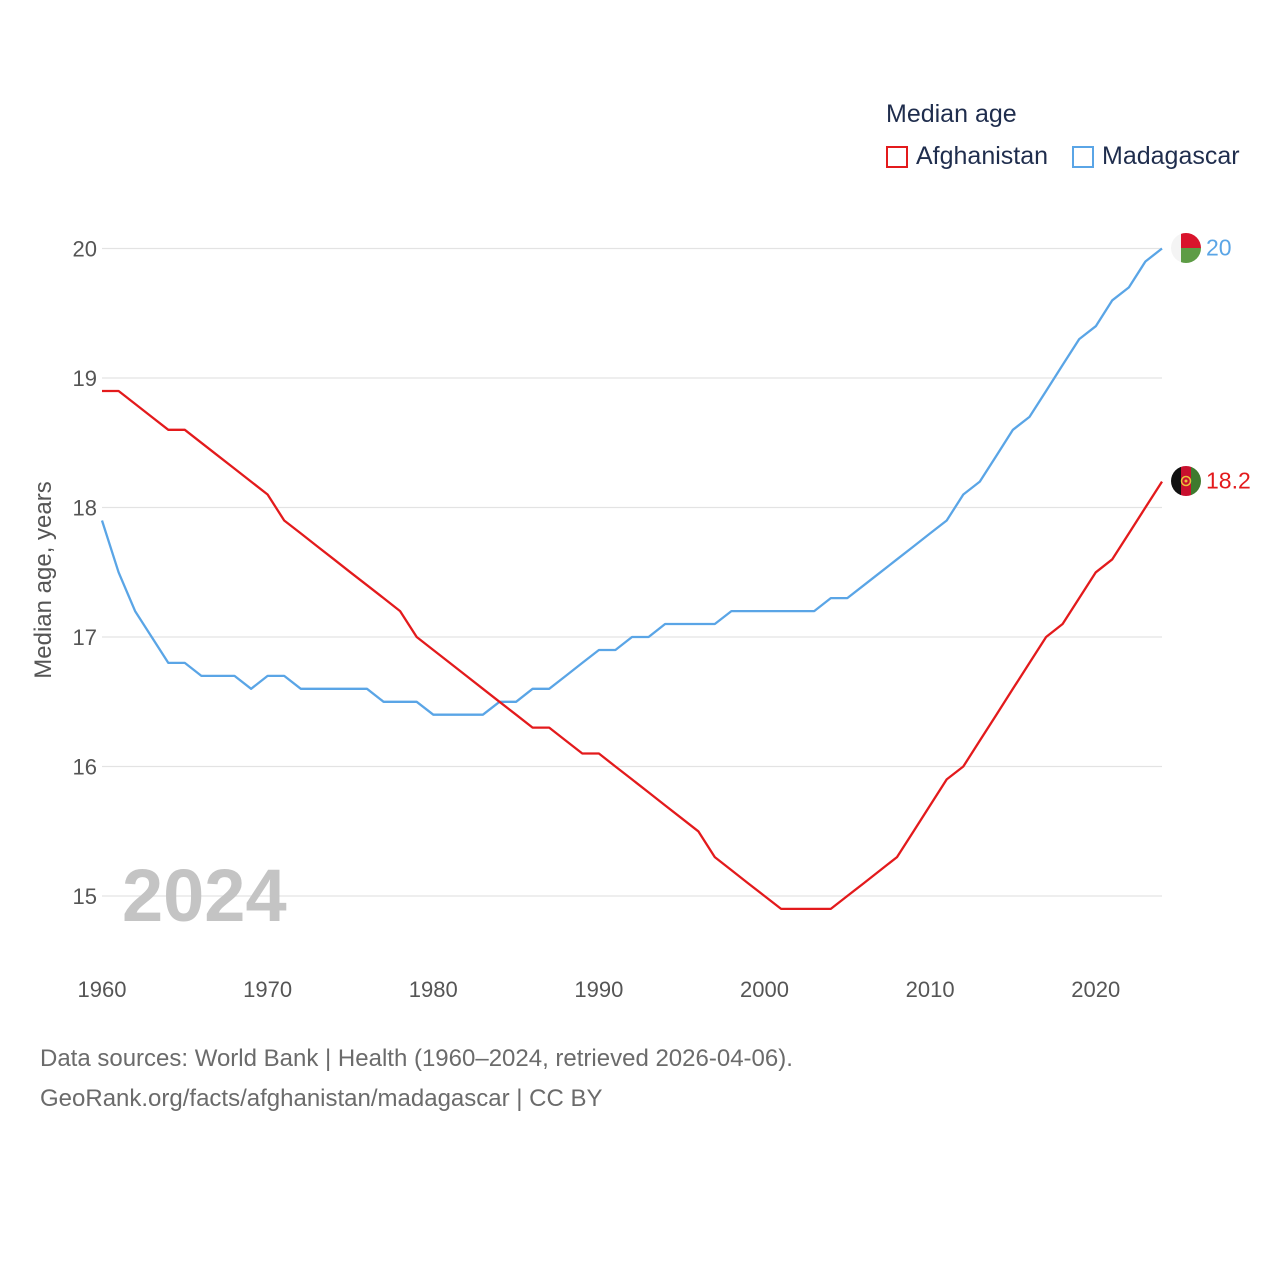 Image resolution: width=1280 pixels, height=1280 pixels. What do you see at coordinates (433, 989) in the screenshot?
I see `x-tick-1980: 1980` at bounding box center [433, 989].